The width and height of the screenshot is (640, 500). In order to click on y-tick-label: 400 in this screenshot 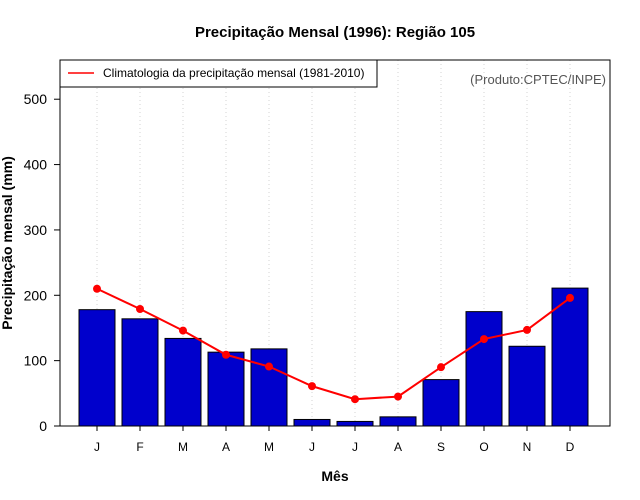, I will do `click(36, 165)`.